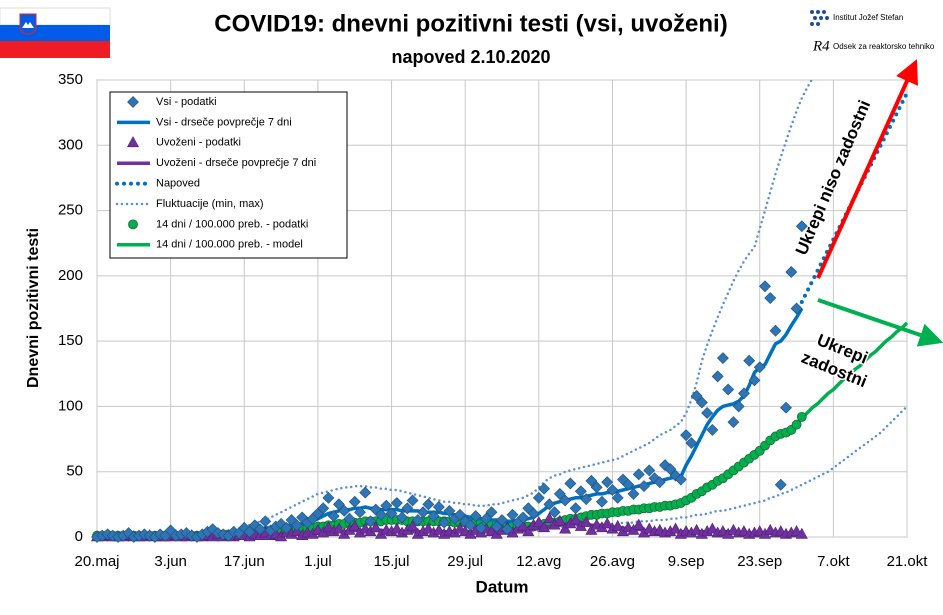  I want to click on legend-label: 14 dni / 100.000 preb. - podatki, so click(232, 224).